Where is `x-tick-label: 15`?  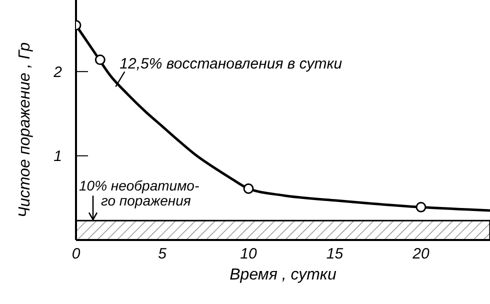
x-tick-label: 15 is located at coordinates (335, 254).